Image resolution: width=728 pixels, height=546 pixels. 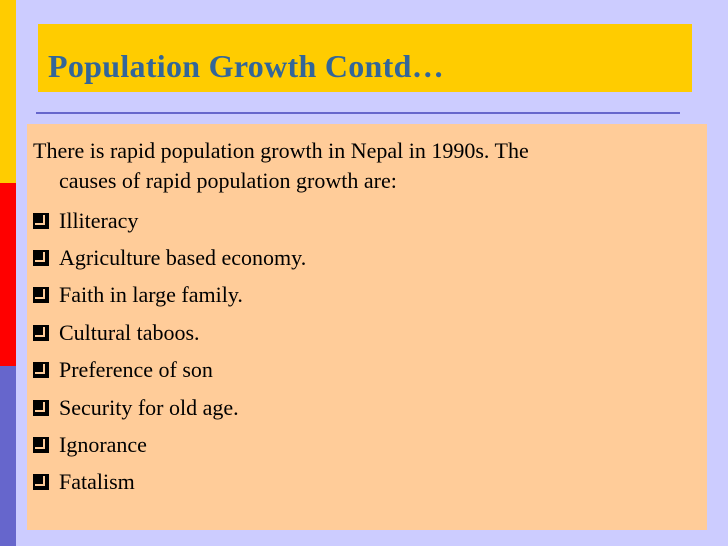 I want to click on list-item: Agriculture based economy., so click(x=169, y=257).